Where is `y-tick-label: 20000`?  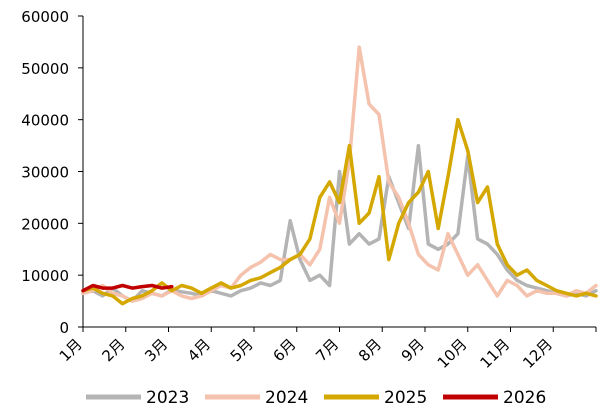
y-tick-label: 20000 is located at coordinates (45, 224).